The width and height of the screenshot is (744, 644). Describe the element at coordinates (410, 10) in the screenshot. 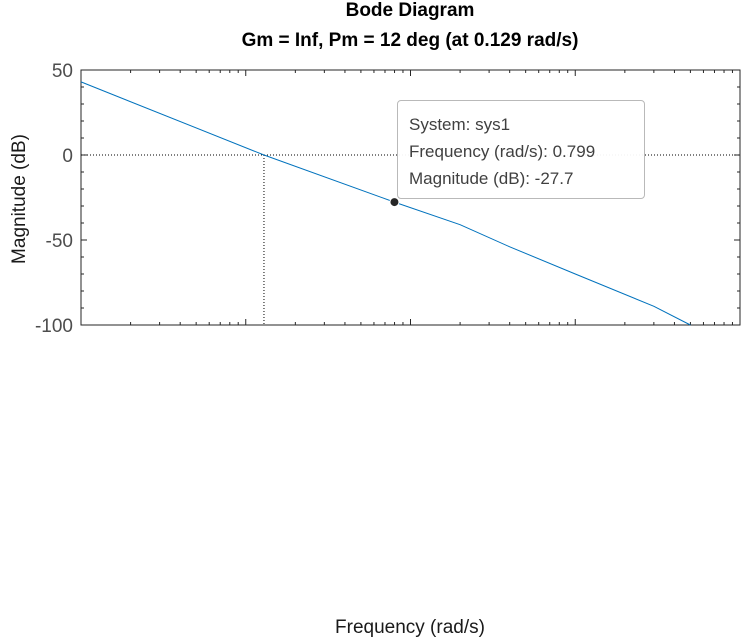

I see `chart-title: Bode Diagram` at that location.